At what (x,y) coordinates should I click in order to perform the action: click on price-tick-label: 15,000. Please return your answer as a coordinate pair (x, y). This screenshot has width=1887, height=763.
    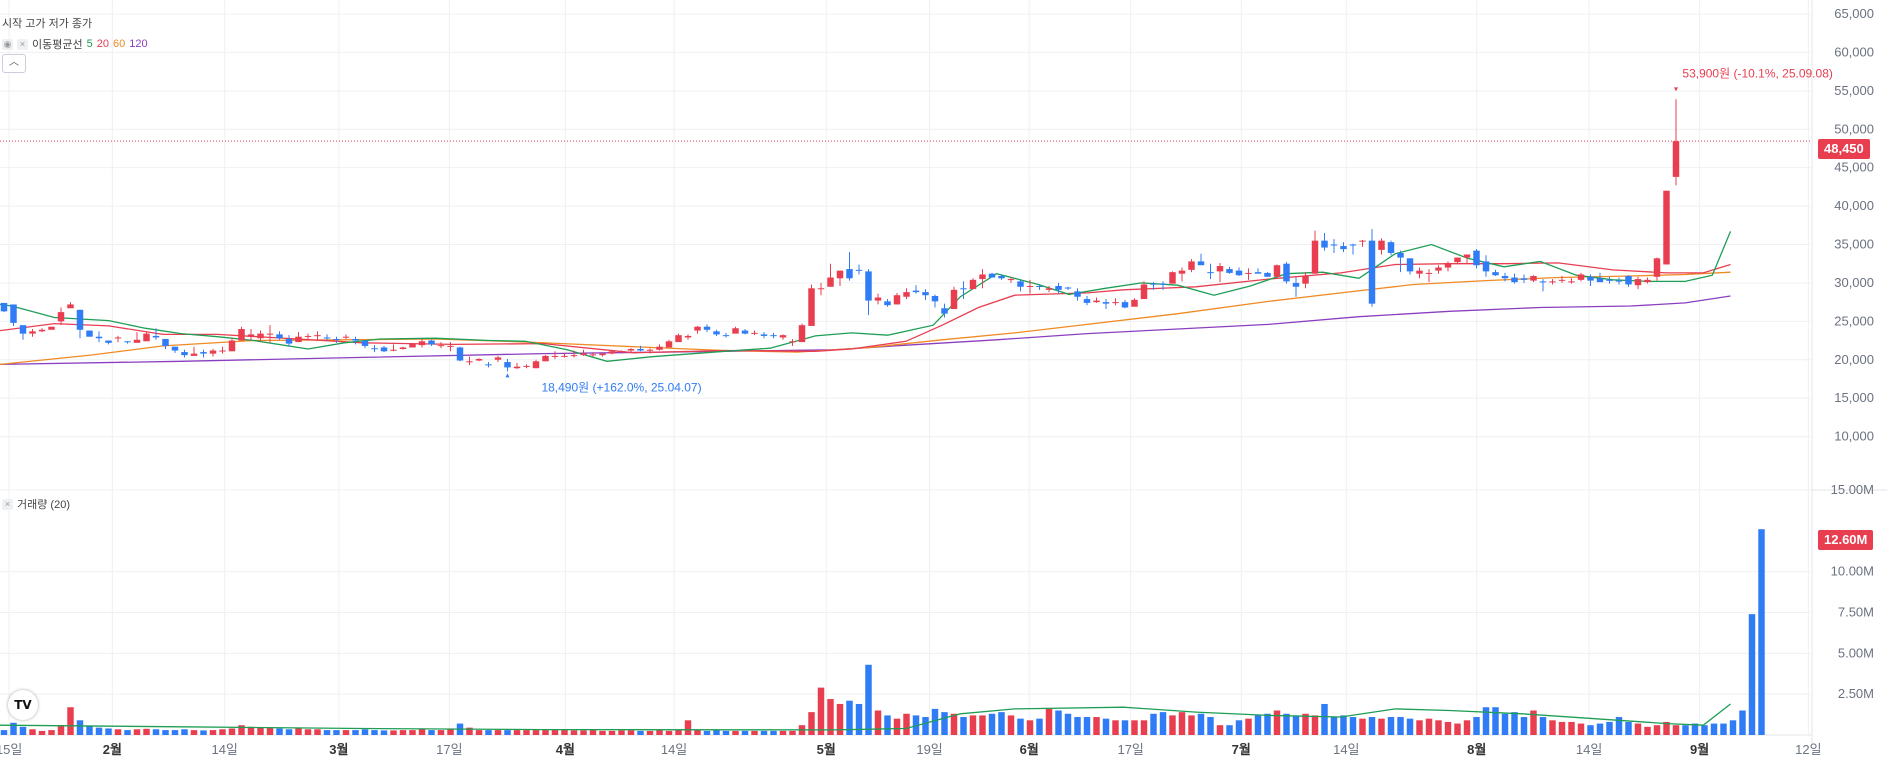
    Looking at the image, I should click on (1854, 397).